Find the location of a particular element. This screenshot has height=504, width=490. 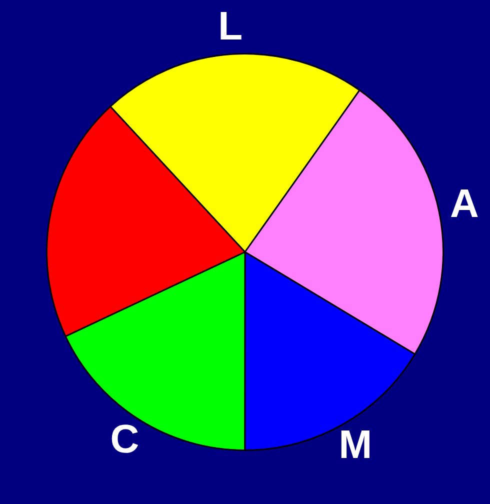

slice-label: A is located at coordinates (464, 204).